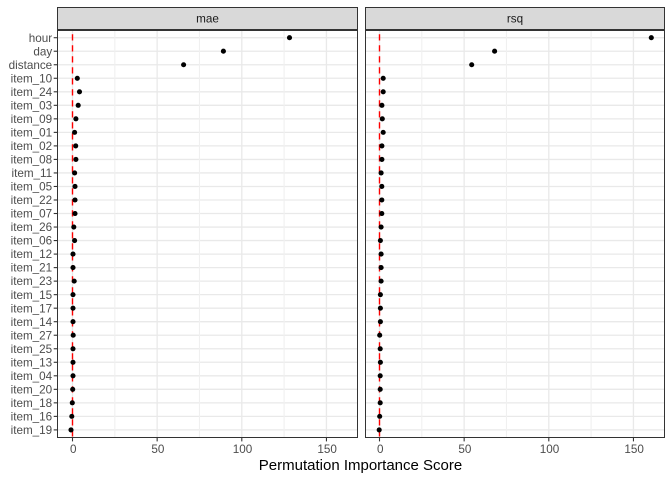  Describe the element at coordinates (32, 430) in the screenshot. I see `svg-text: item_19` at that location.